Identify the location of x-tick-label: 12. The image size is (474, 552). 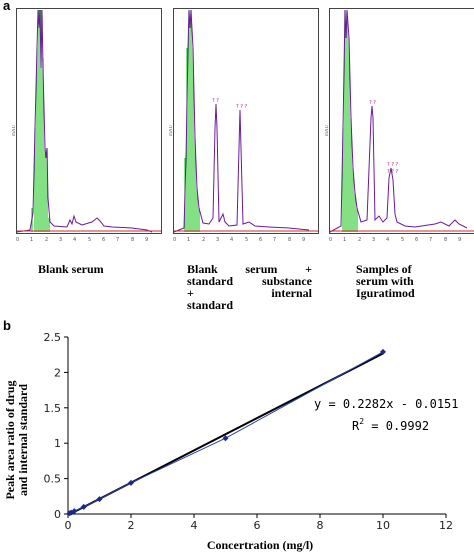
(446, 525).